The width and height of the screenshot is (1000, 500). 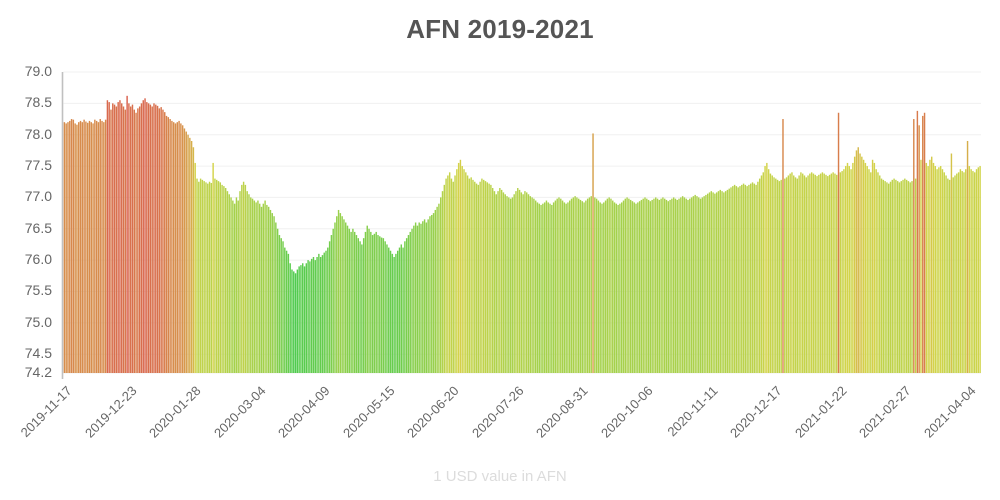 I want to click on y-tick-label: 77.5, so click(x=38, y=165).